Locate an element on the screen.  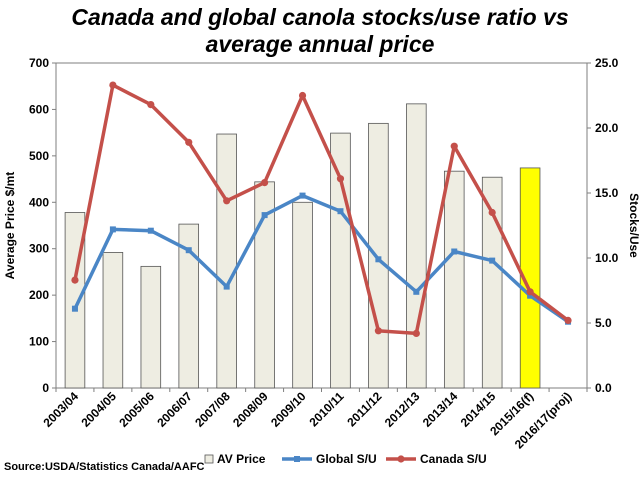
point-global-su-2003/04 is located at coordinates (74, 308).